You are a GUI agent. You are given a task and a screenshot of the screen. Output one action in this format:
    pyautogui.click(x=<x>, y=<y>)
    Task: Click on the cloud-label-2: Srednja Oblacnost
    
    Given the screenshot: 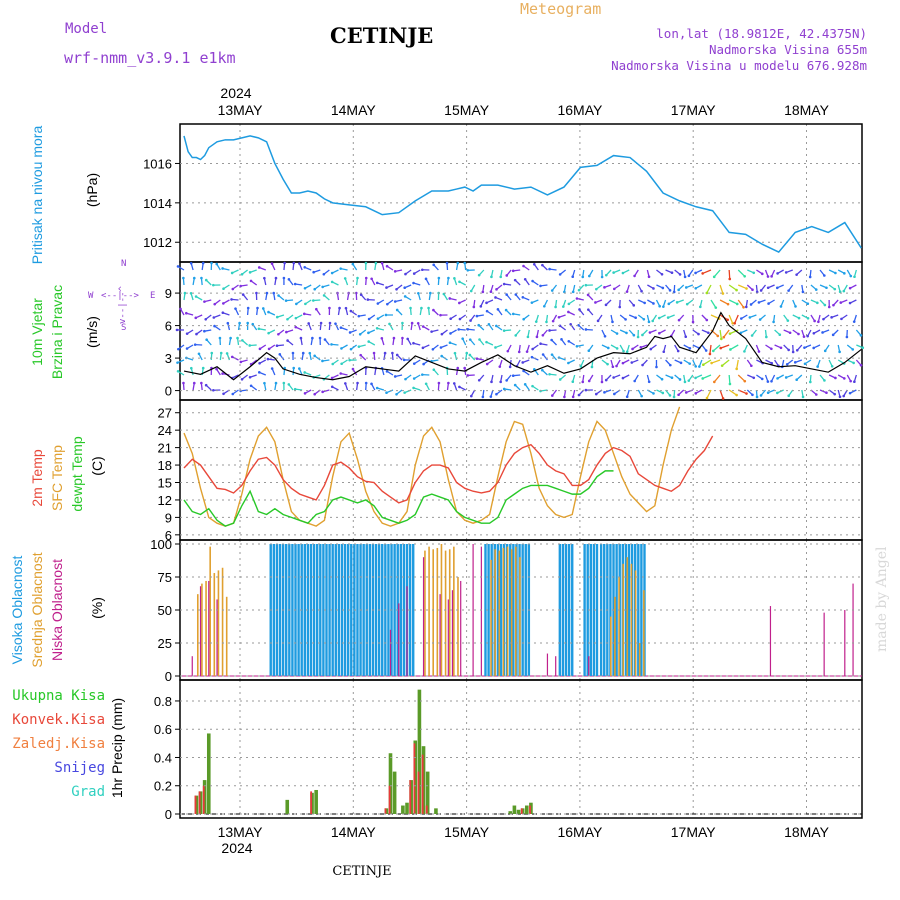 What is the action you would take?
    pyautogui.click(x=37, y=609)
    